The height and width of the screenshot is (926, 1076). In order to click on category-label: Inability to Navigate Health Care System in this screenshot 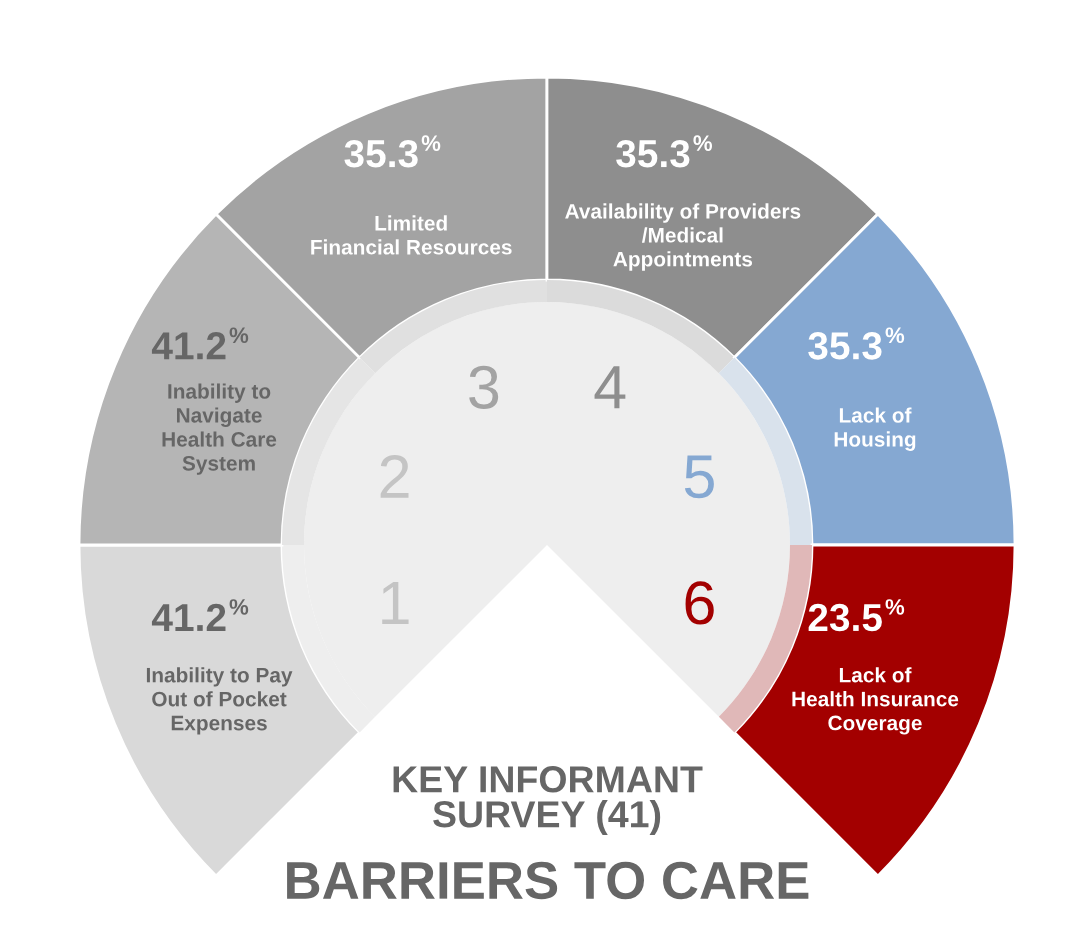, I will do `click(219, 429)`.